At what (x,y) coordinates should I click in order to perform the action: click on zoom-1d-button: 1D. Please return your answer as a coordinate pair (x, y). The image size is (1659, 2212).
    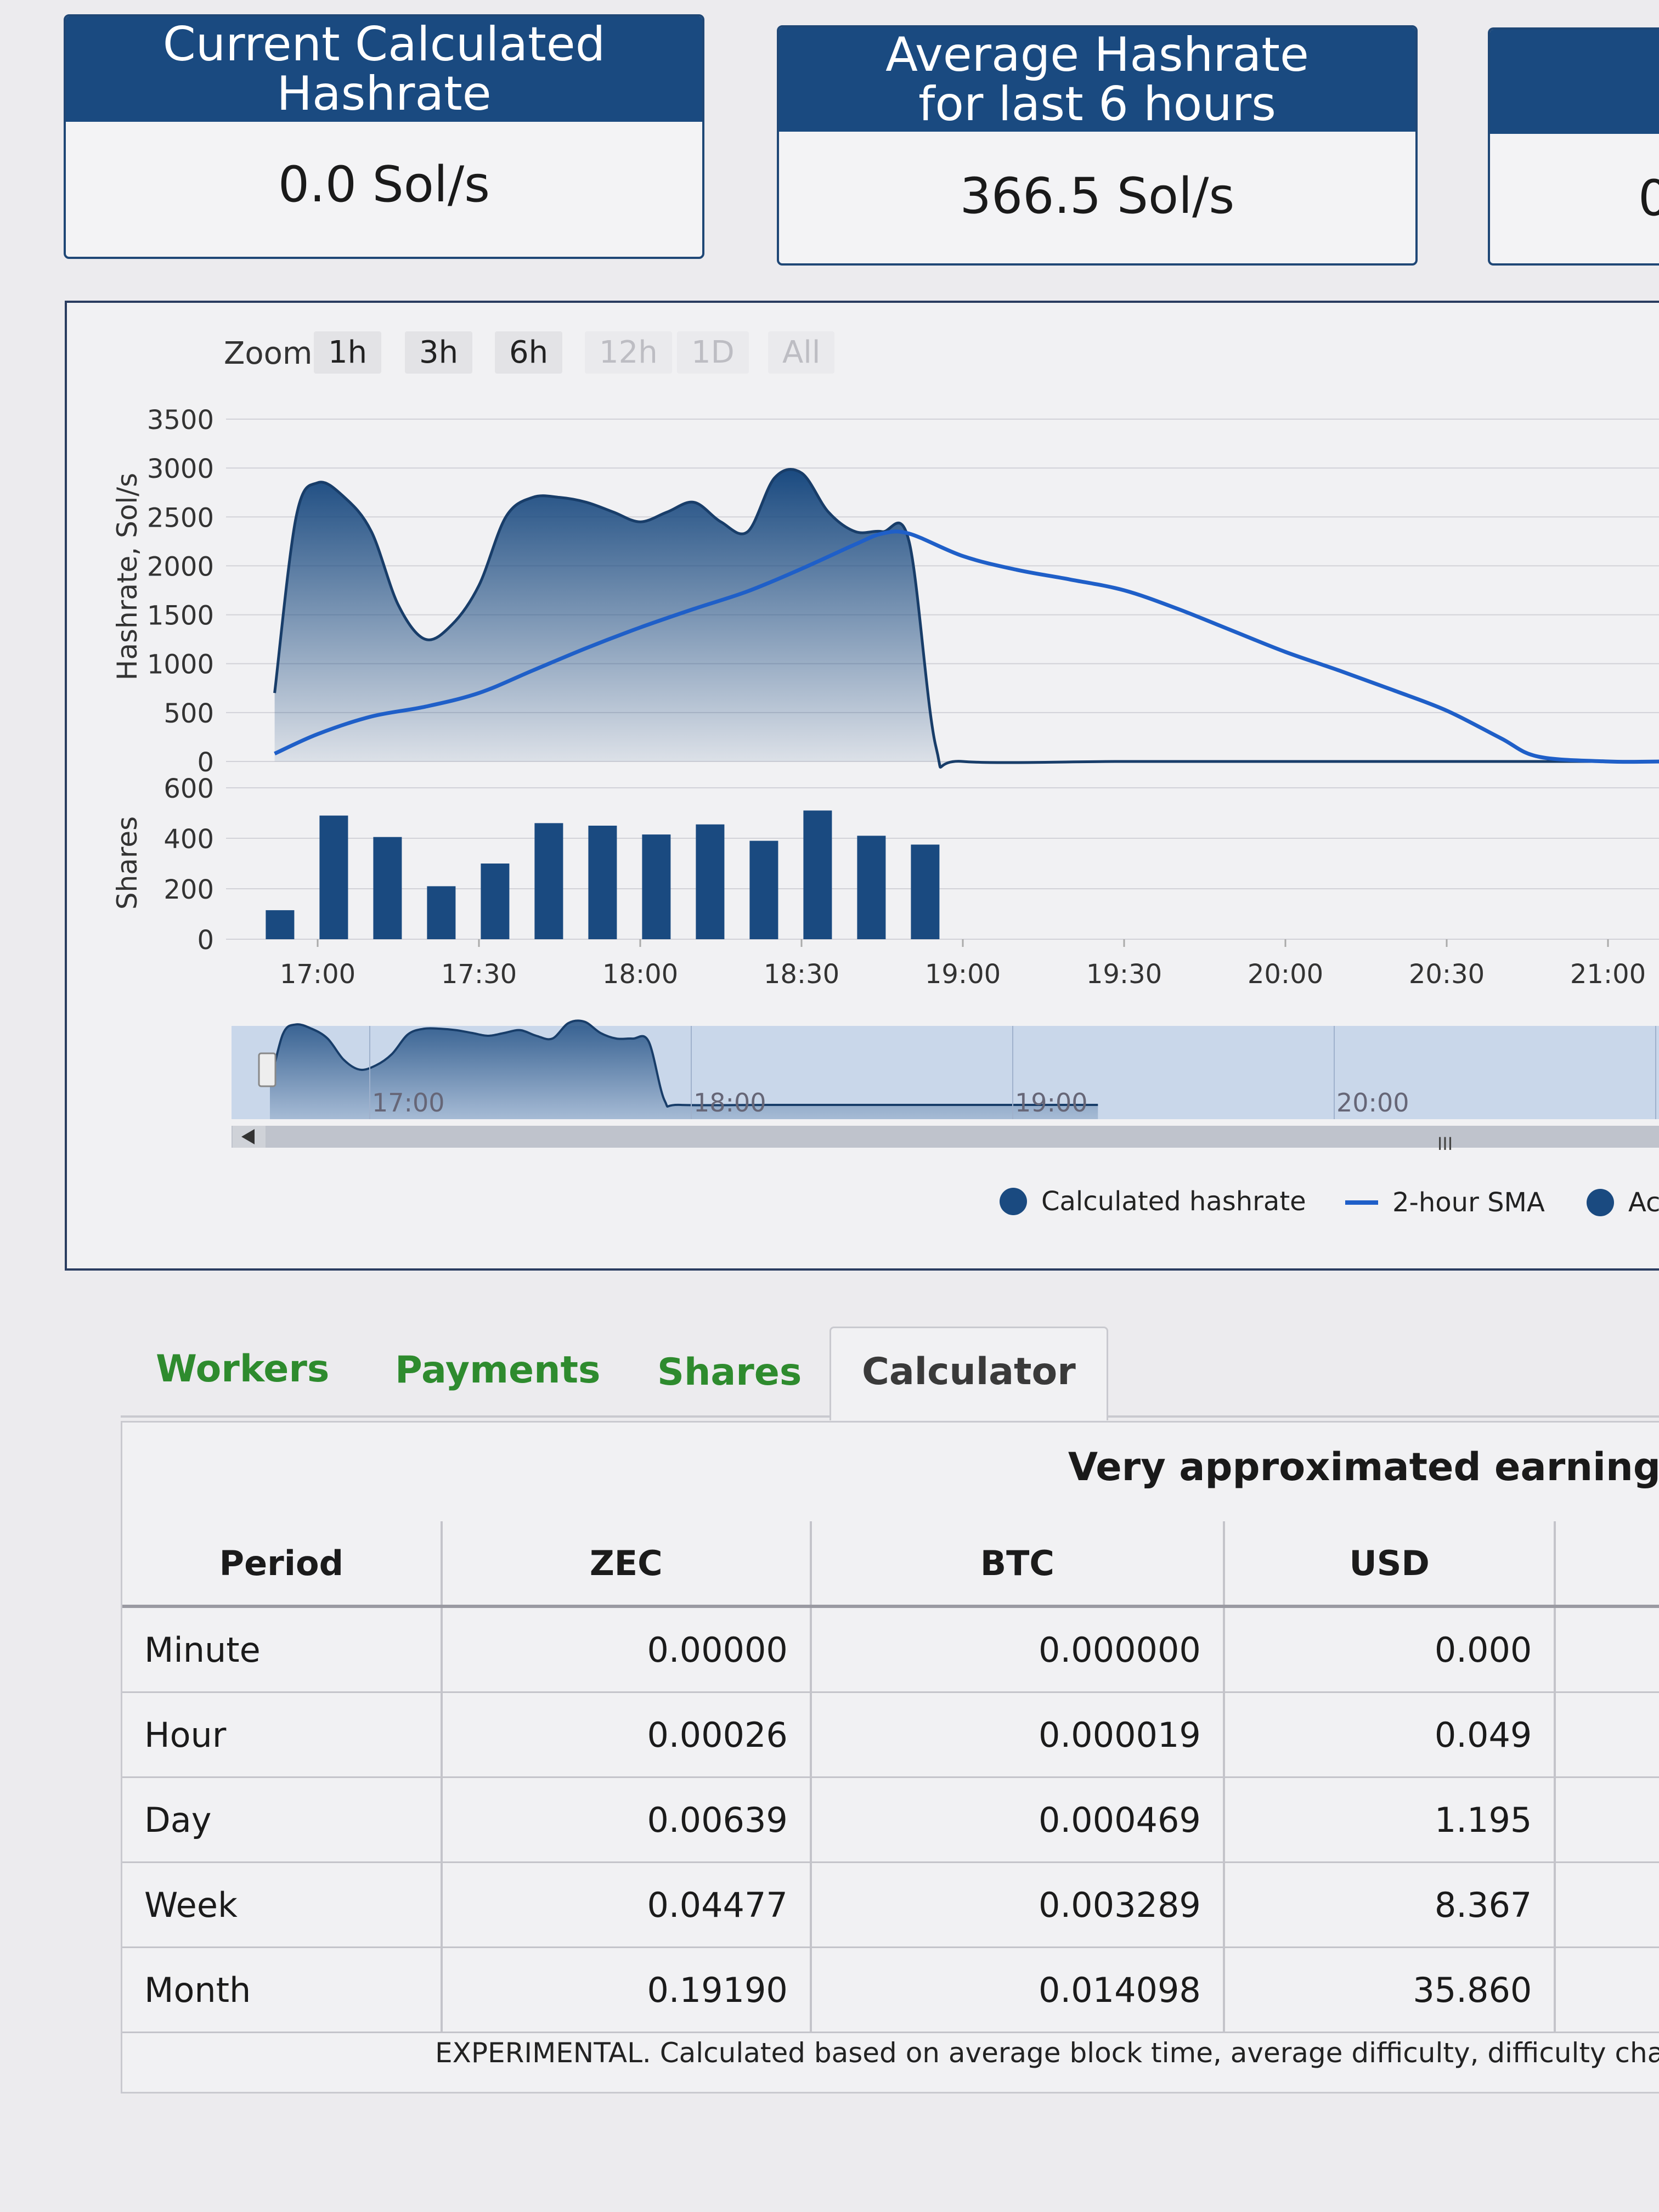
    Looking at the image, I should click on (713, 352).